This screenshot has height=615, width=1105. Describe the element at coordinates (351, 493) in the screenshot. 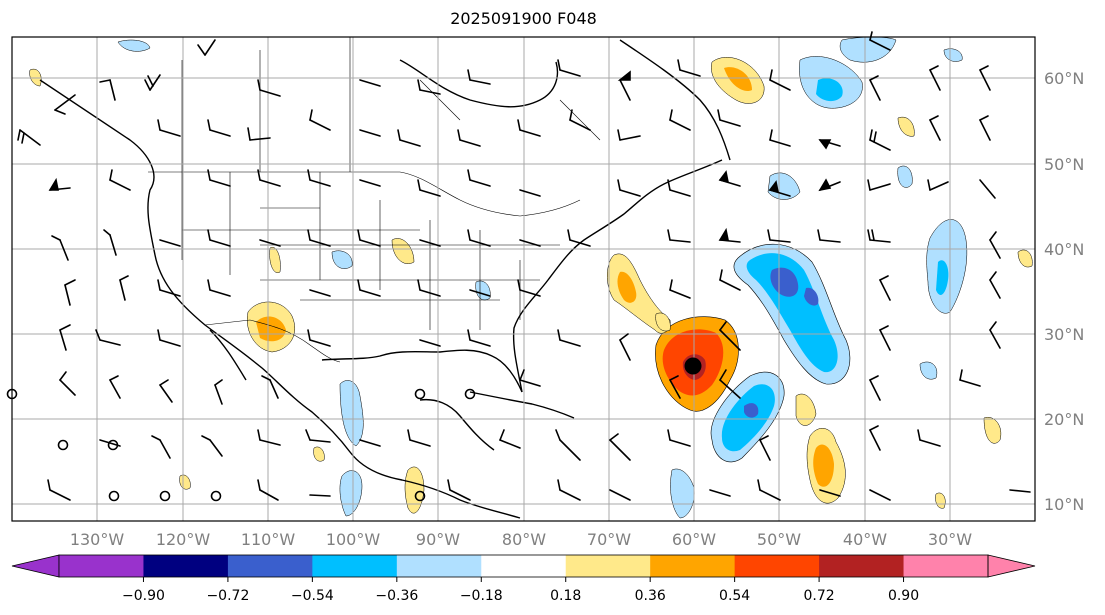

I see `negative-anomaly-pacific` at that location.